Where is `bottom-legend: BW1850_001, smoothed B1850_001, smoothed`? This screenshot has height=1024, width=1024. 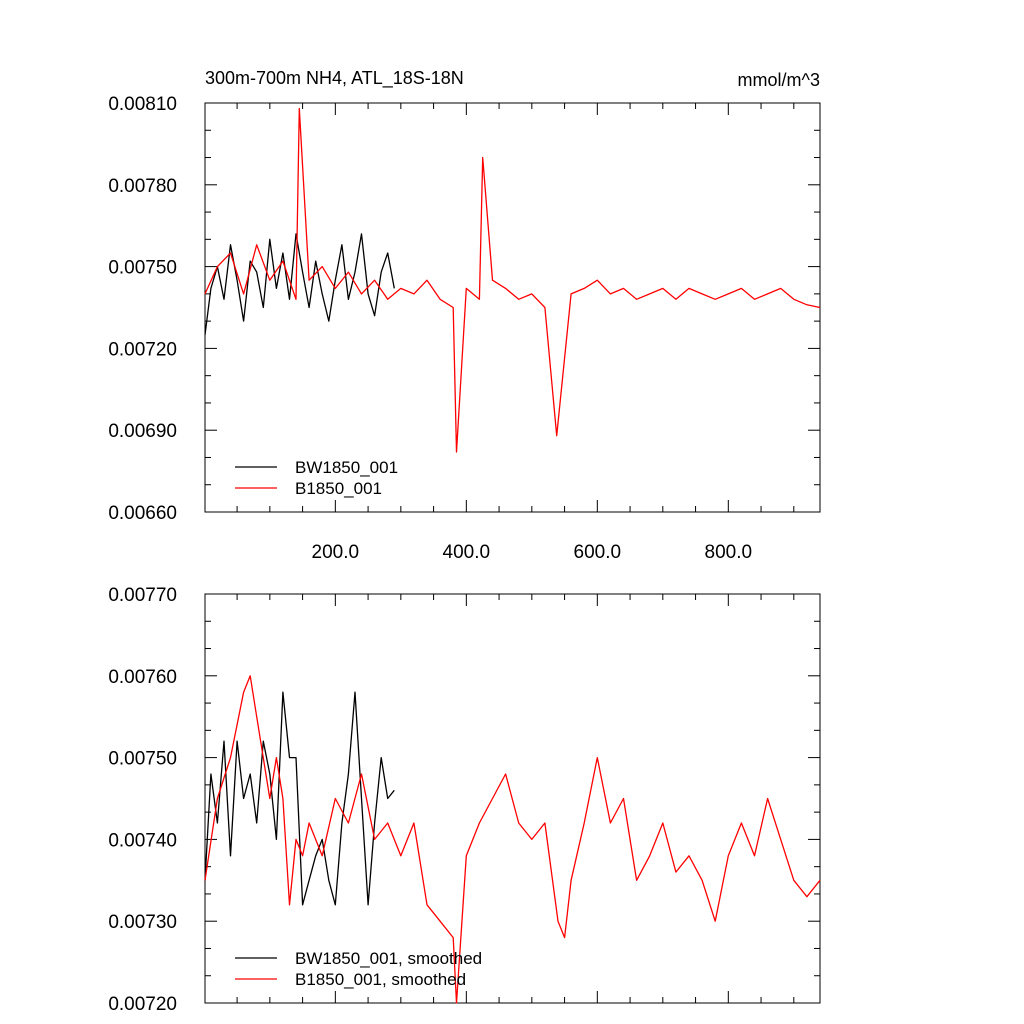
bottom-legend: BW1850_001, smoothed B1850_001, smoothed is located at coordinates (358, 969).